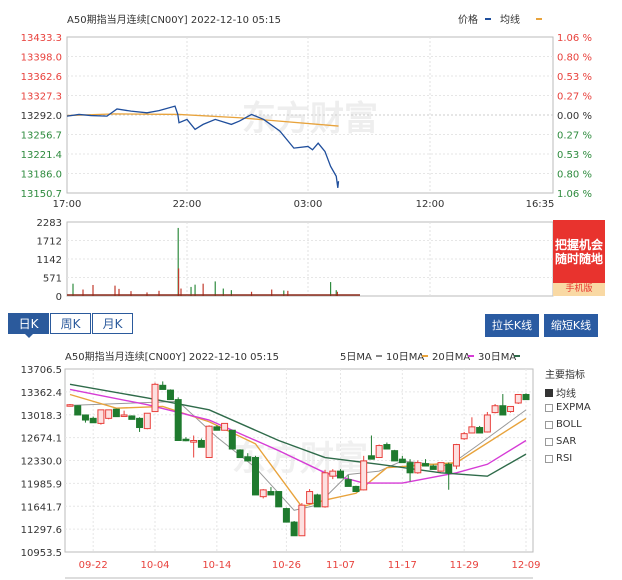  Describe the element at coordinates (154, 565) in the screenshot. I see `x-axis-date-label: 10-04` at that location.